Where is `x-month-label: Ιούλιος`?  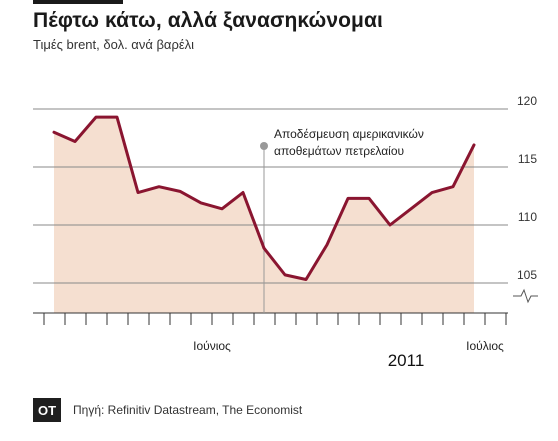 x-month-label: Ιούλιος is located at coordinates (485, 346).